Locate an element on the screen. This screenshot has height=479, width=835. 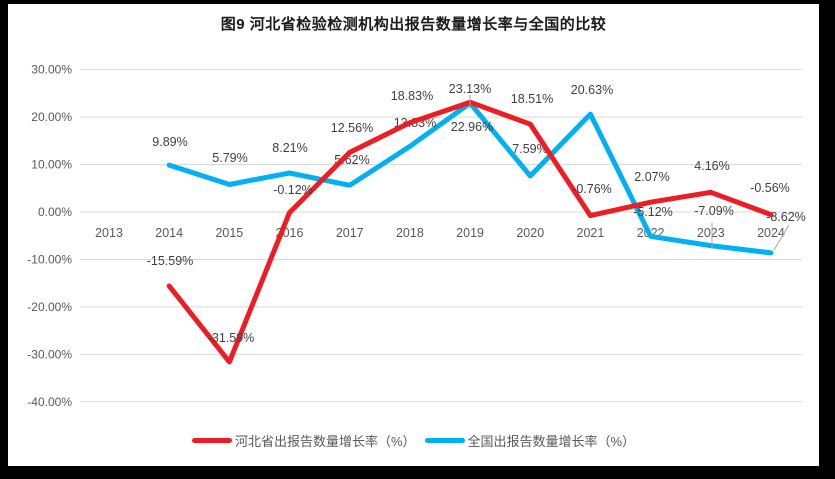
data-label: -0.56% is located at coordinates (770, 188).